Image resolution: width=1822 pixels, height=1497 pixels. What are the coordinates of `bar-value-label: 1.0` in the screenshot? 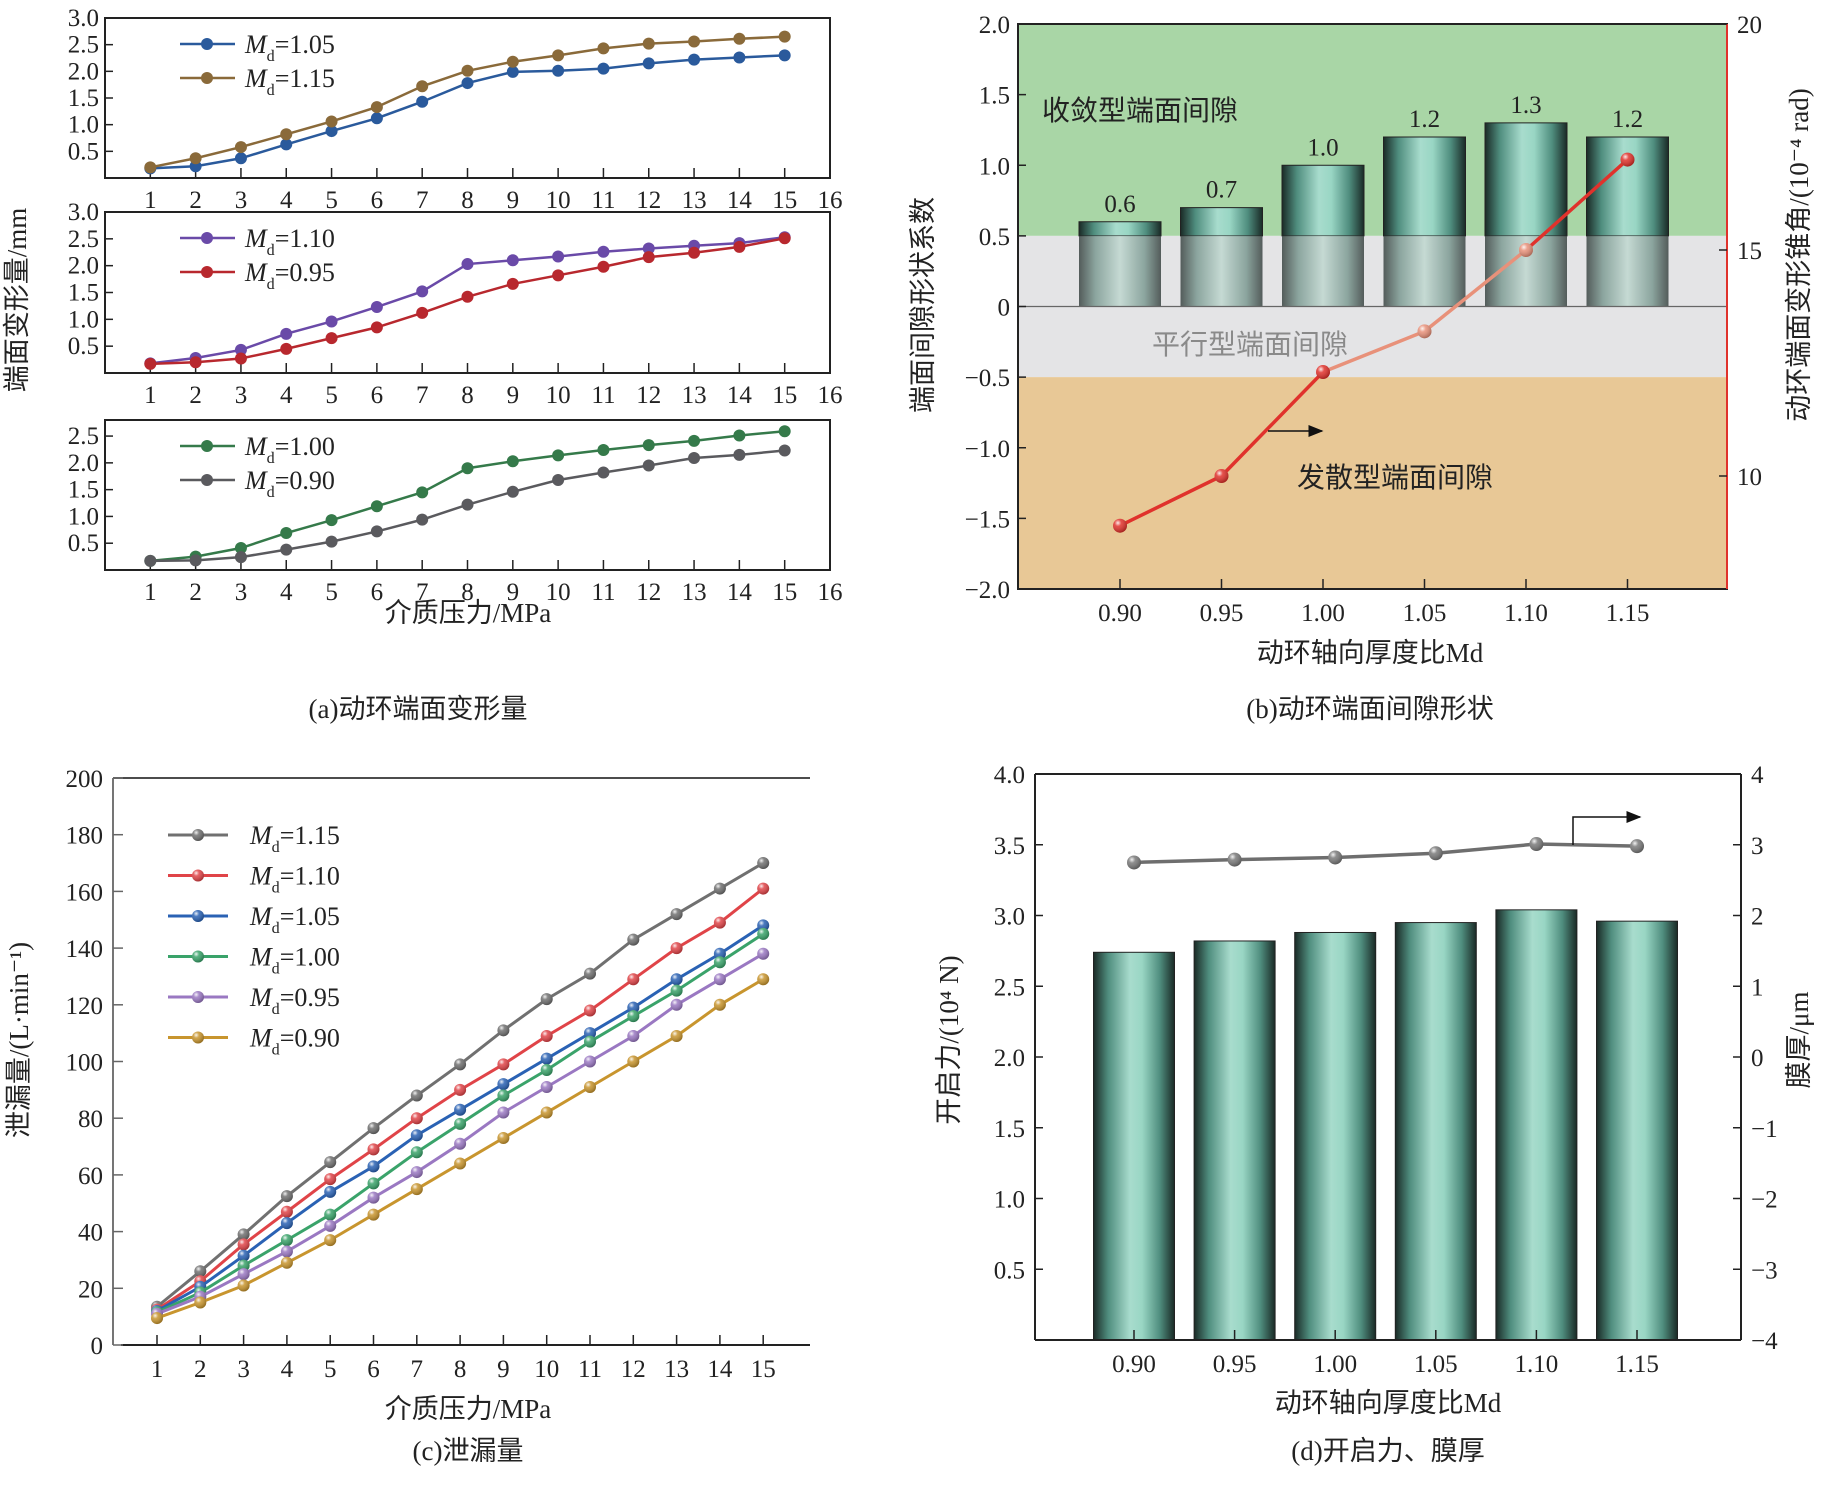 It's located at (1322, 147).